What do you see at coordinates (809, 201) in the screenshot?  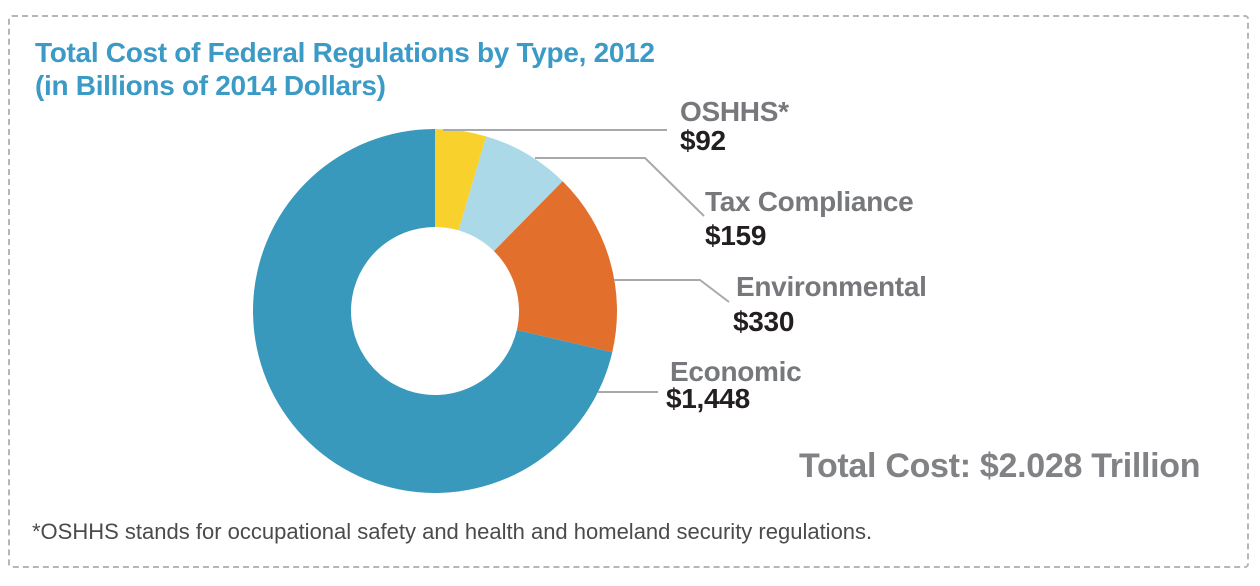 I see `slice-label-tax-compliance: Tax Compliance` at bounding box center [809, 201].